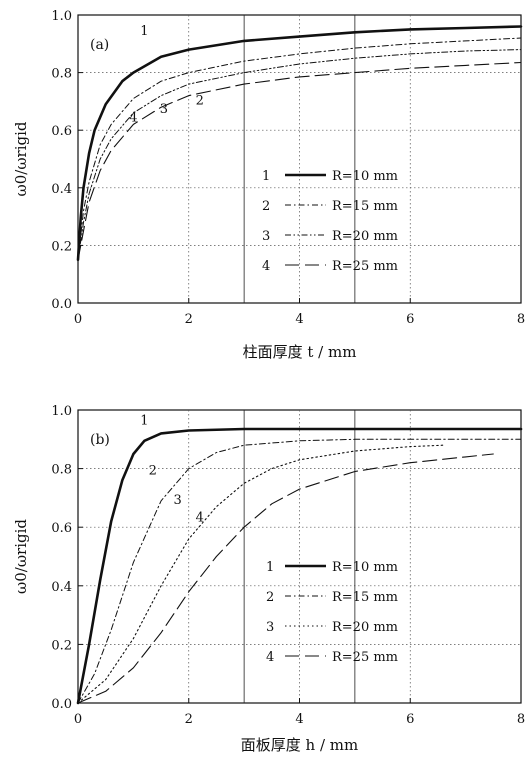 The height and width of the screenshot is (762, 528). Describe the element at coordinates (100, 440) in the screenshot. I see `panel-label: (b)` at that location.